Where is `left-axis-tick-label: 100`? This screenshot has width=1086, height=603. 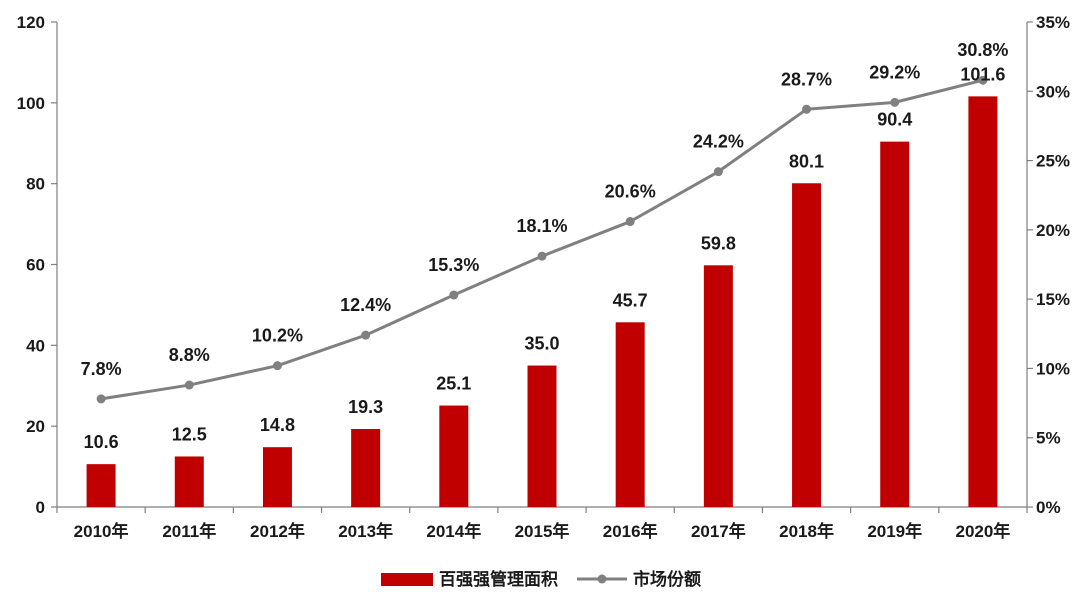
left-axis-tick-label: 100 is located at coordinates (31, 103).